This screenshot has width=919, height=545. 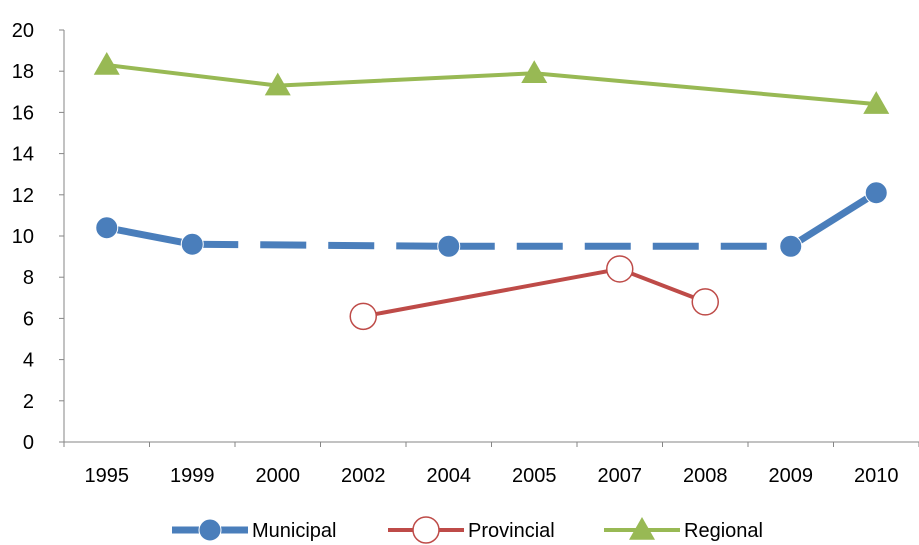 What do you see at coordinates (107, 476) in the screenshot?
I see `x-tick-label: 1995` at bounding box center [107, 476].